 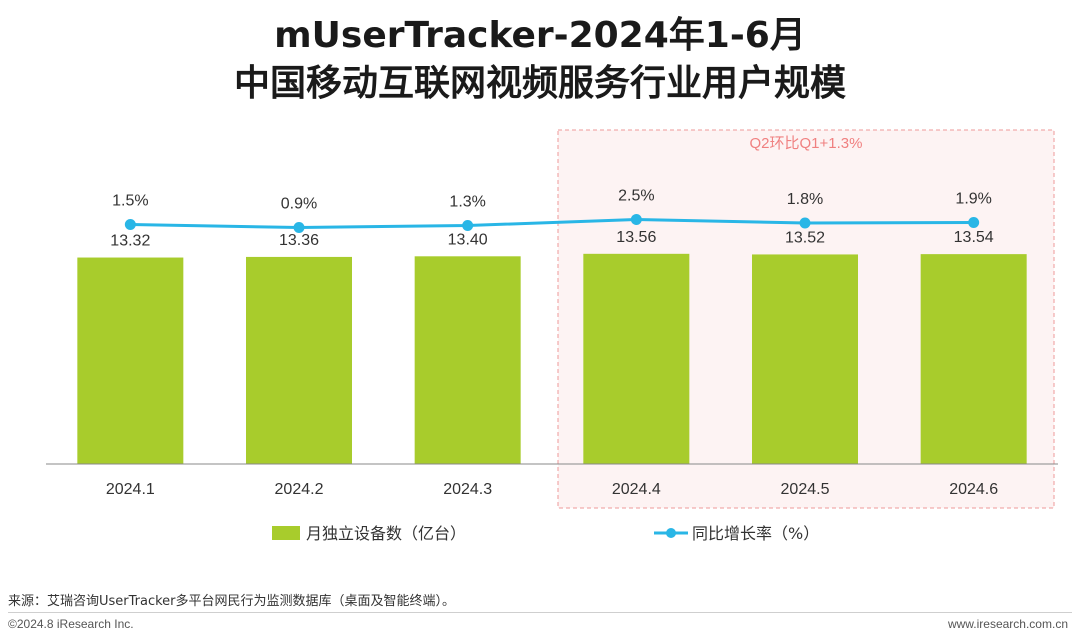 What do you see at coordinates (467, 360) in the screenshot?
I see `bar-2024.3` at bounding box center [467, 360].